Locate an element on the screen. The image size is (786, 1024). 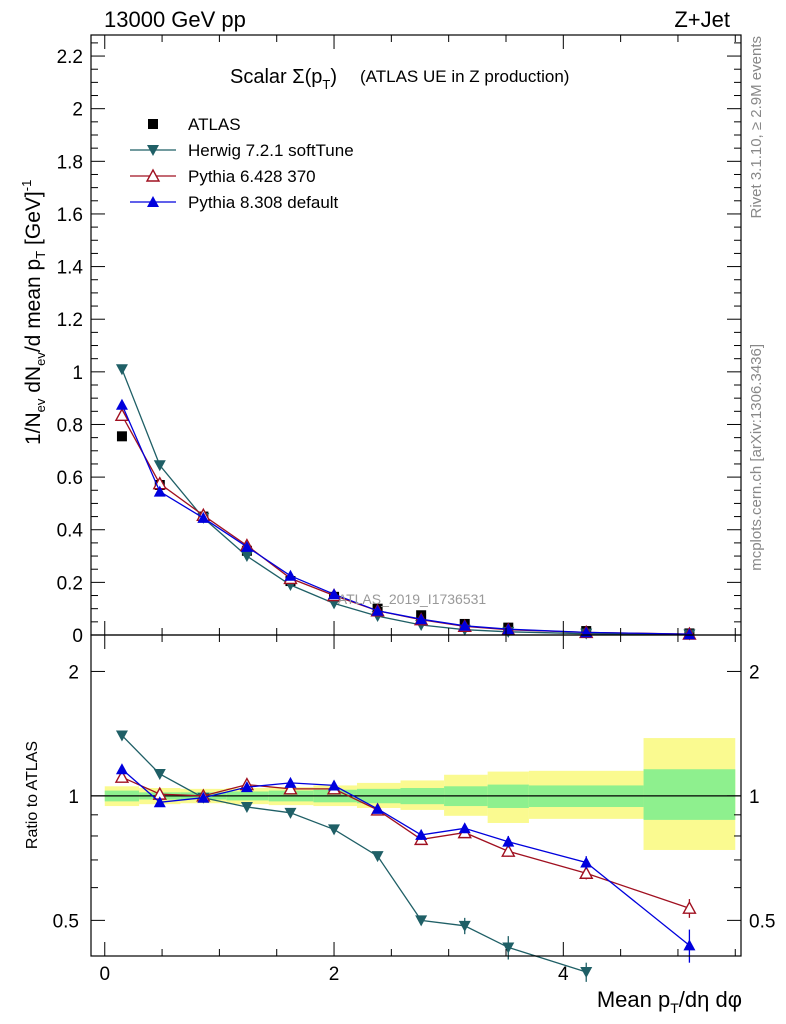
legend-item-atlas: ATLAS is located at coordinates (194, 124).